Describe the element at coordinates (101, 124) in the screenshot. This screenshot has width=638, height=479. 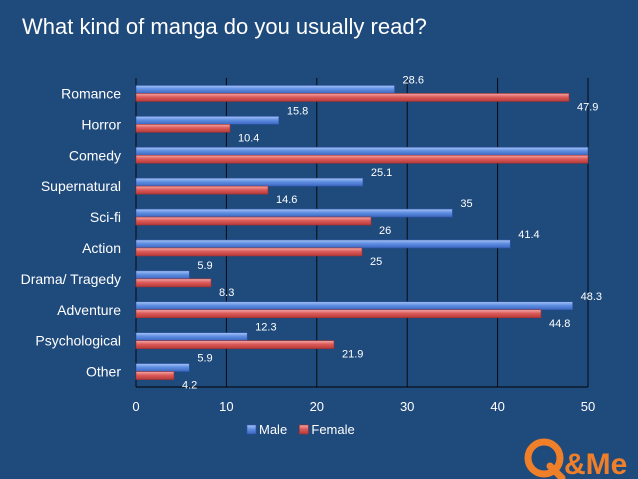
I see `category-label: Horror` at that location.